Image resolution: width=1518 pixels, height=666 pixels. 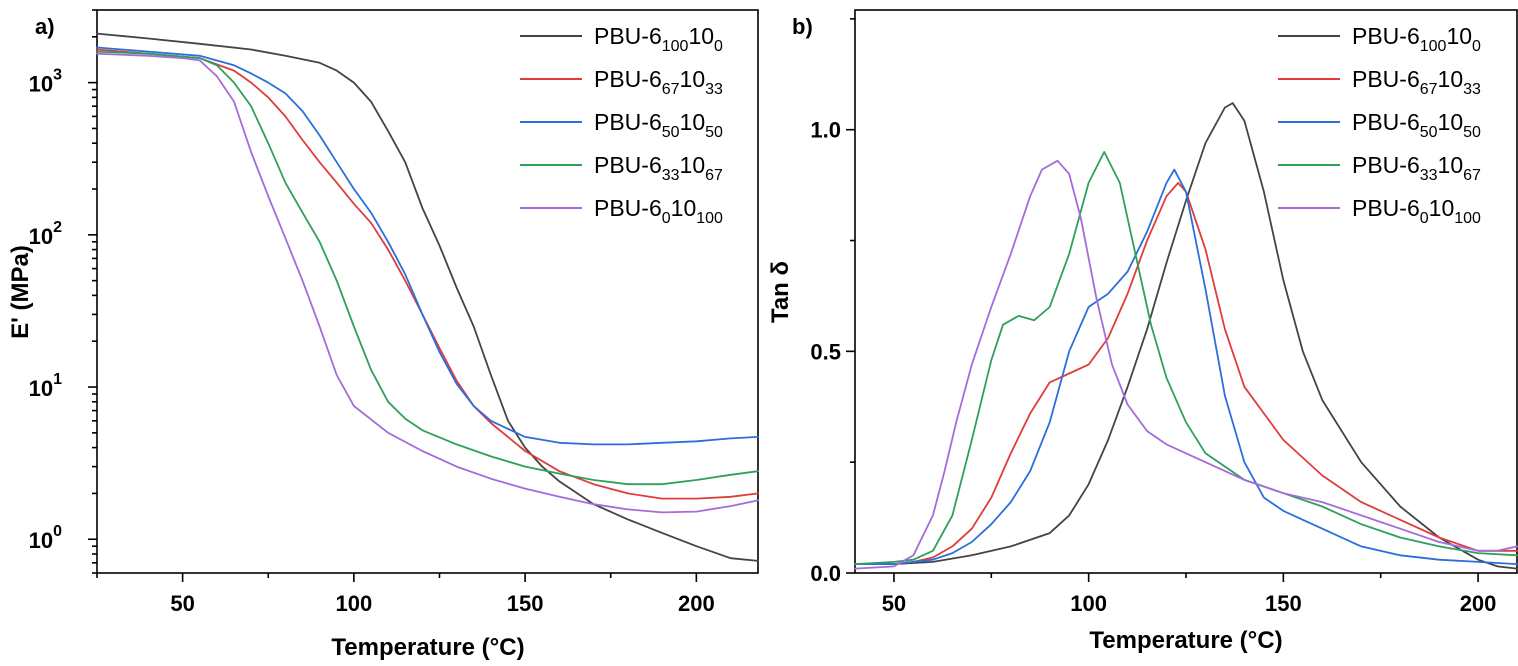 I want to click on panel-a-y-tick-label: 10¹, so click(x=45, y=386).